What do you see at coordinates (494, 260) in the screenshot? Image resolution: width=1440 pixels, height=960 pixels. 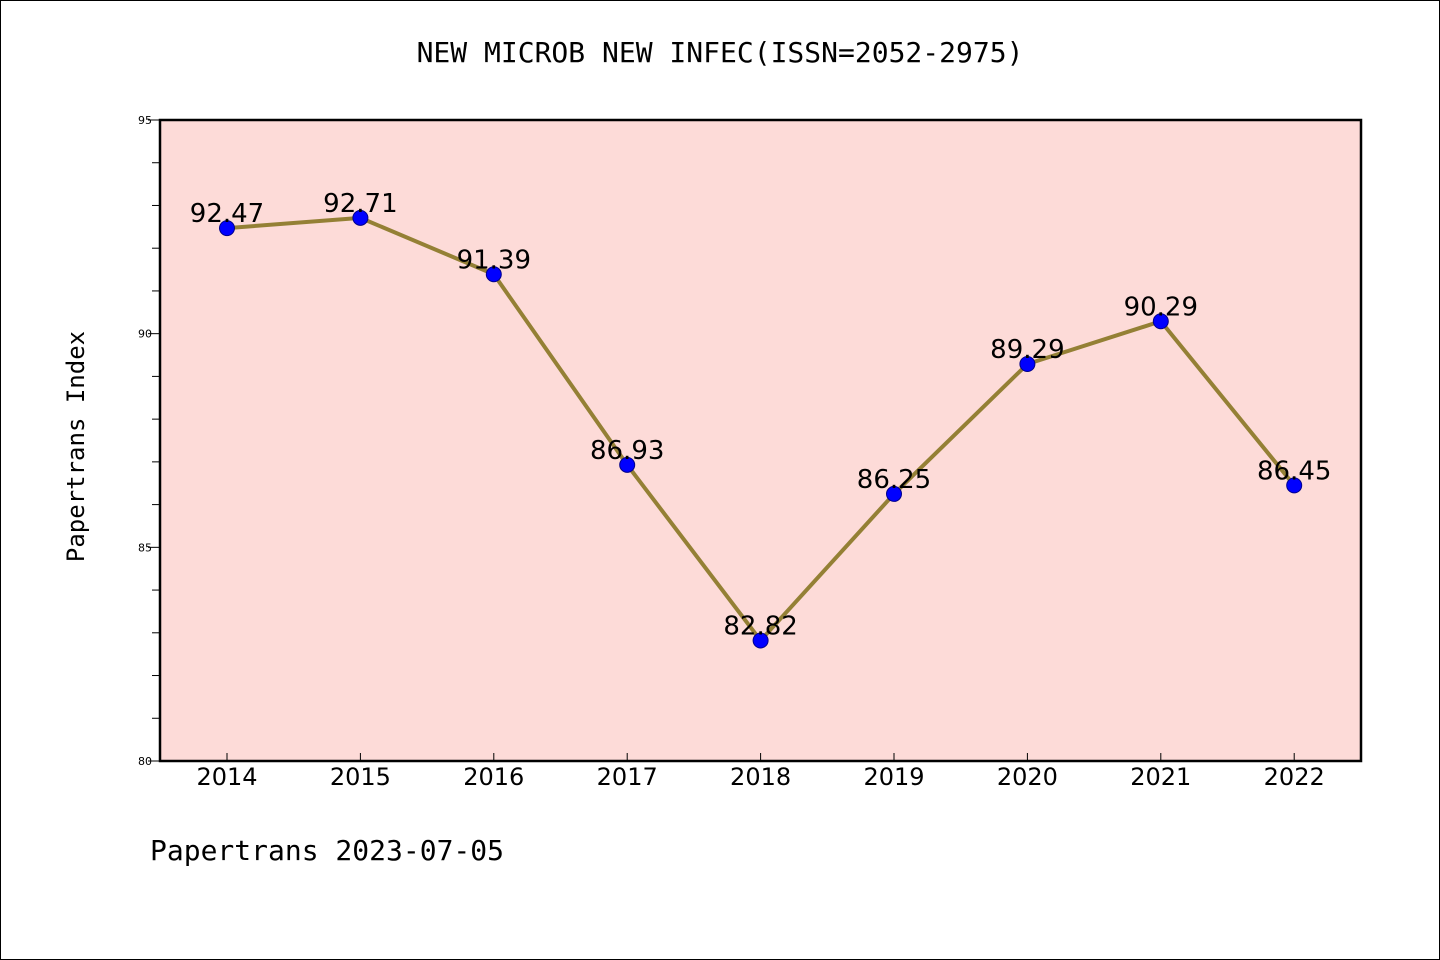 I see `data-label: 91.39` at bounding box center [494, 260].